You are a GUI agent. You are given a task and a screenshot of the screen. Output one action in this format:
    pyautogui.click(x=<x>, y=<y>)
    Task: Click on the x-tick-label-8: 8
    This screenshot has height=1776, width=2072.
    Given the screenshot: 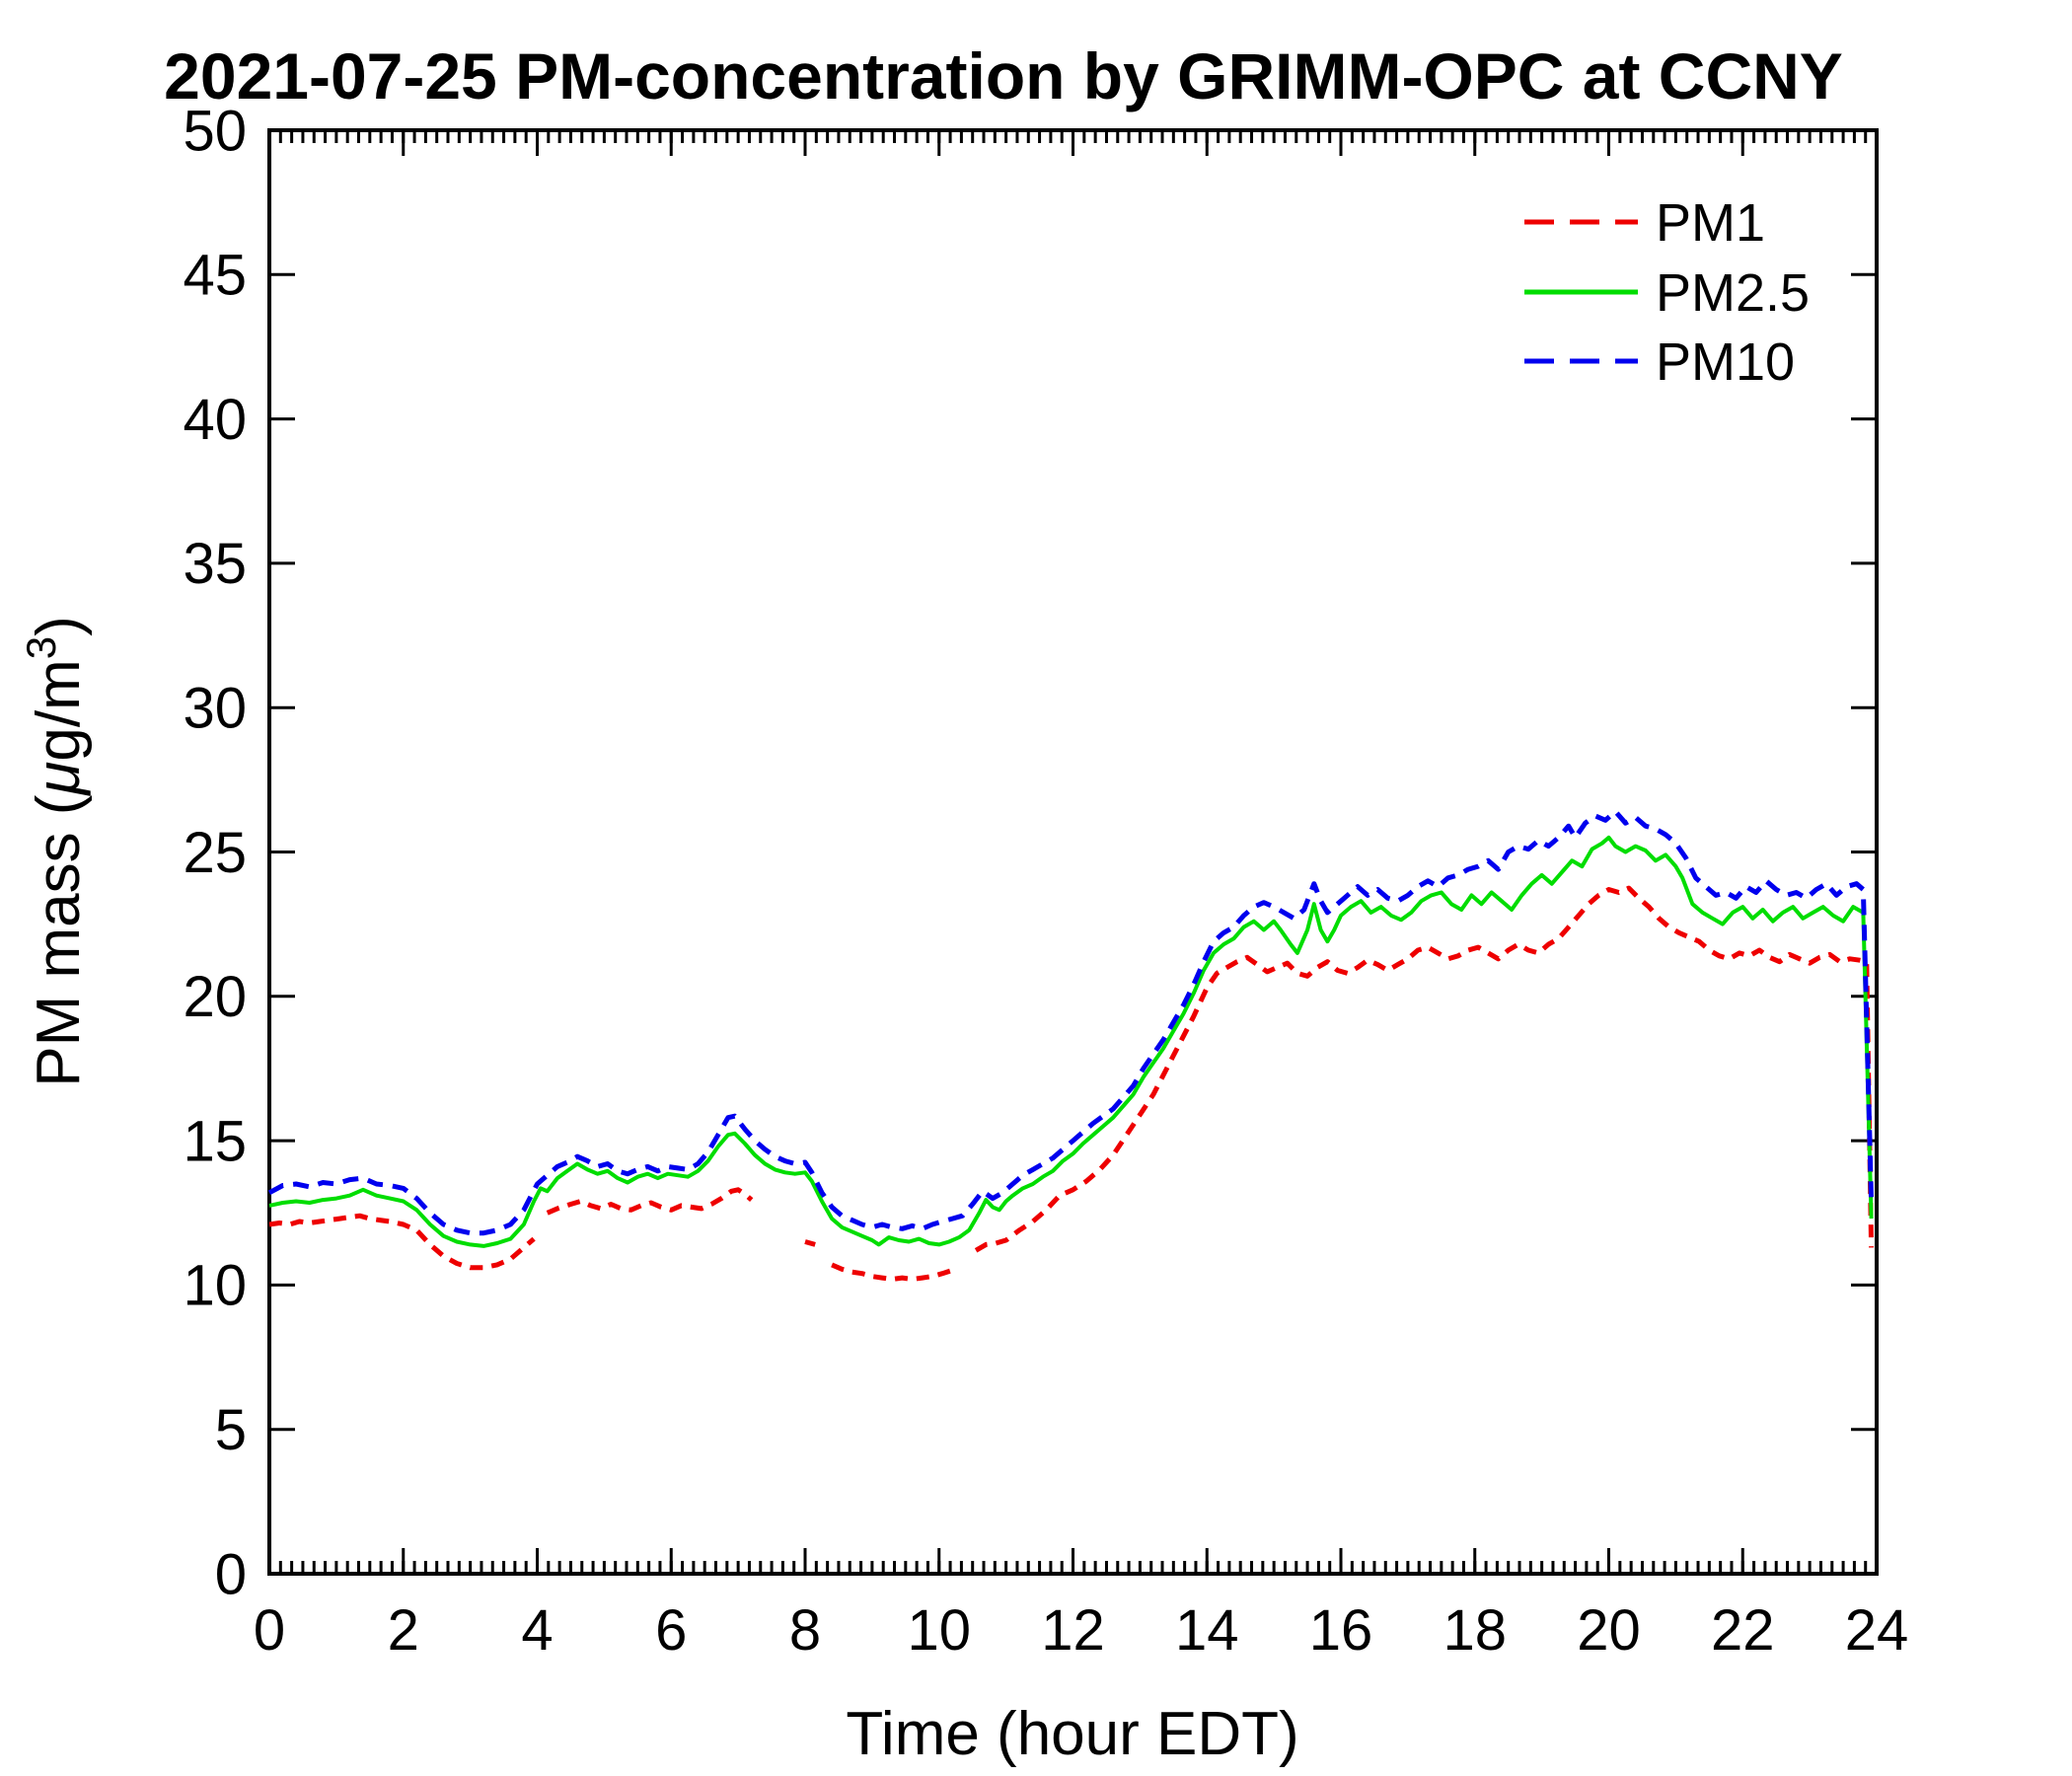 What is the action you would take?
    pyautogui.click(x=805, y=1631)
    